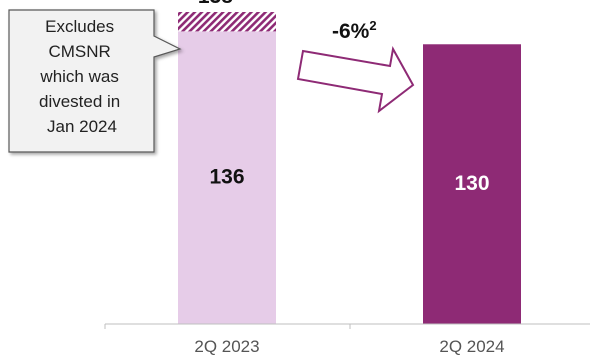 The height and width of the screenshot is (359, 590). I want to click on change-superscript: 2, so click(372, 25).